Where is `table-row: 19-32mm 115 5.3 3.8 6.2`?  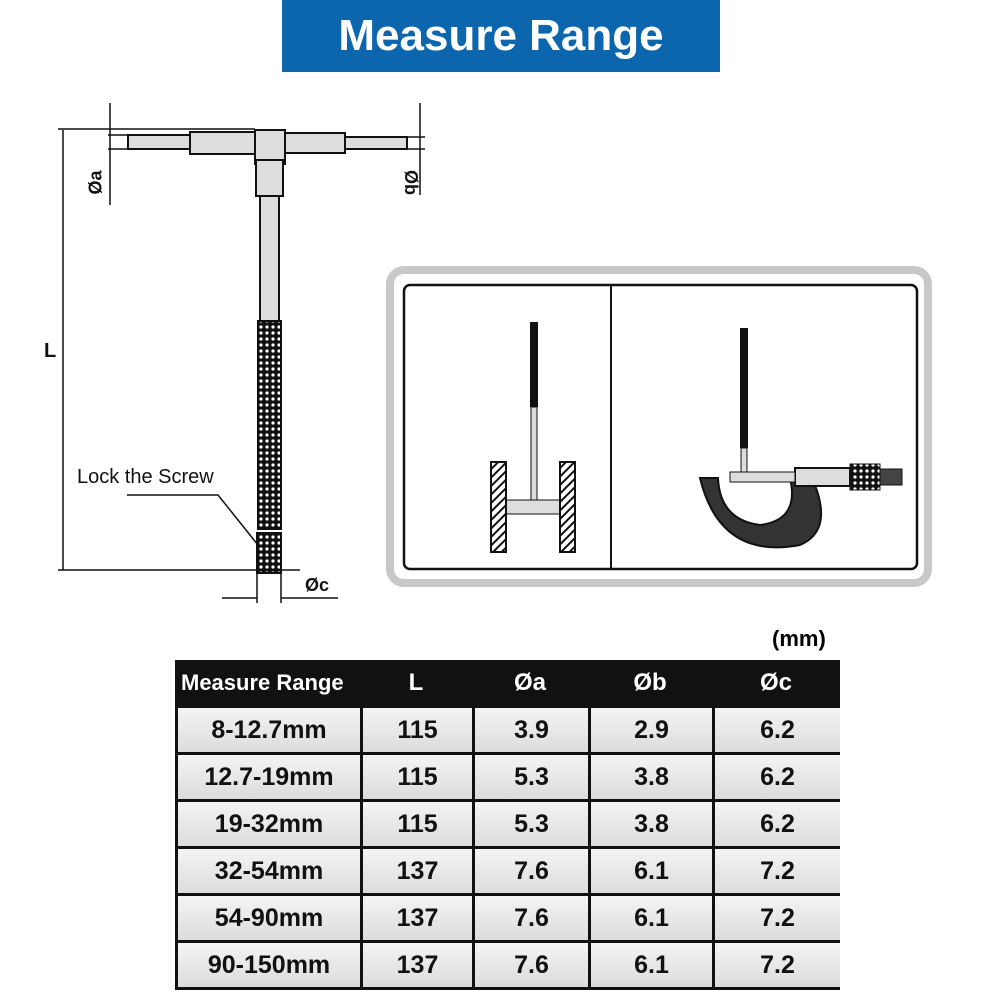
table-row: 19-32mm 115 5.3 3.8 6.2 is located at coordinates (507, 824).